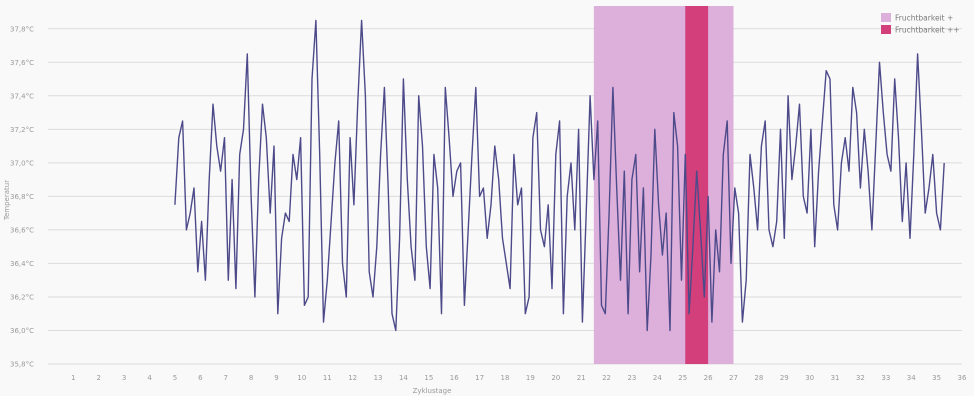 Image resolution: width=974 pixels, height=400 pixels. Describe the element at coordinates (631, 378) in the screenshot. I see `x-tick-label: 23` at that location.